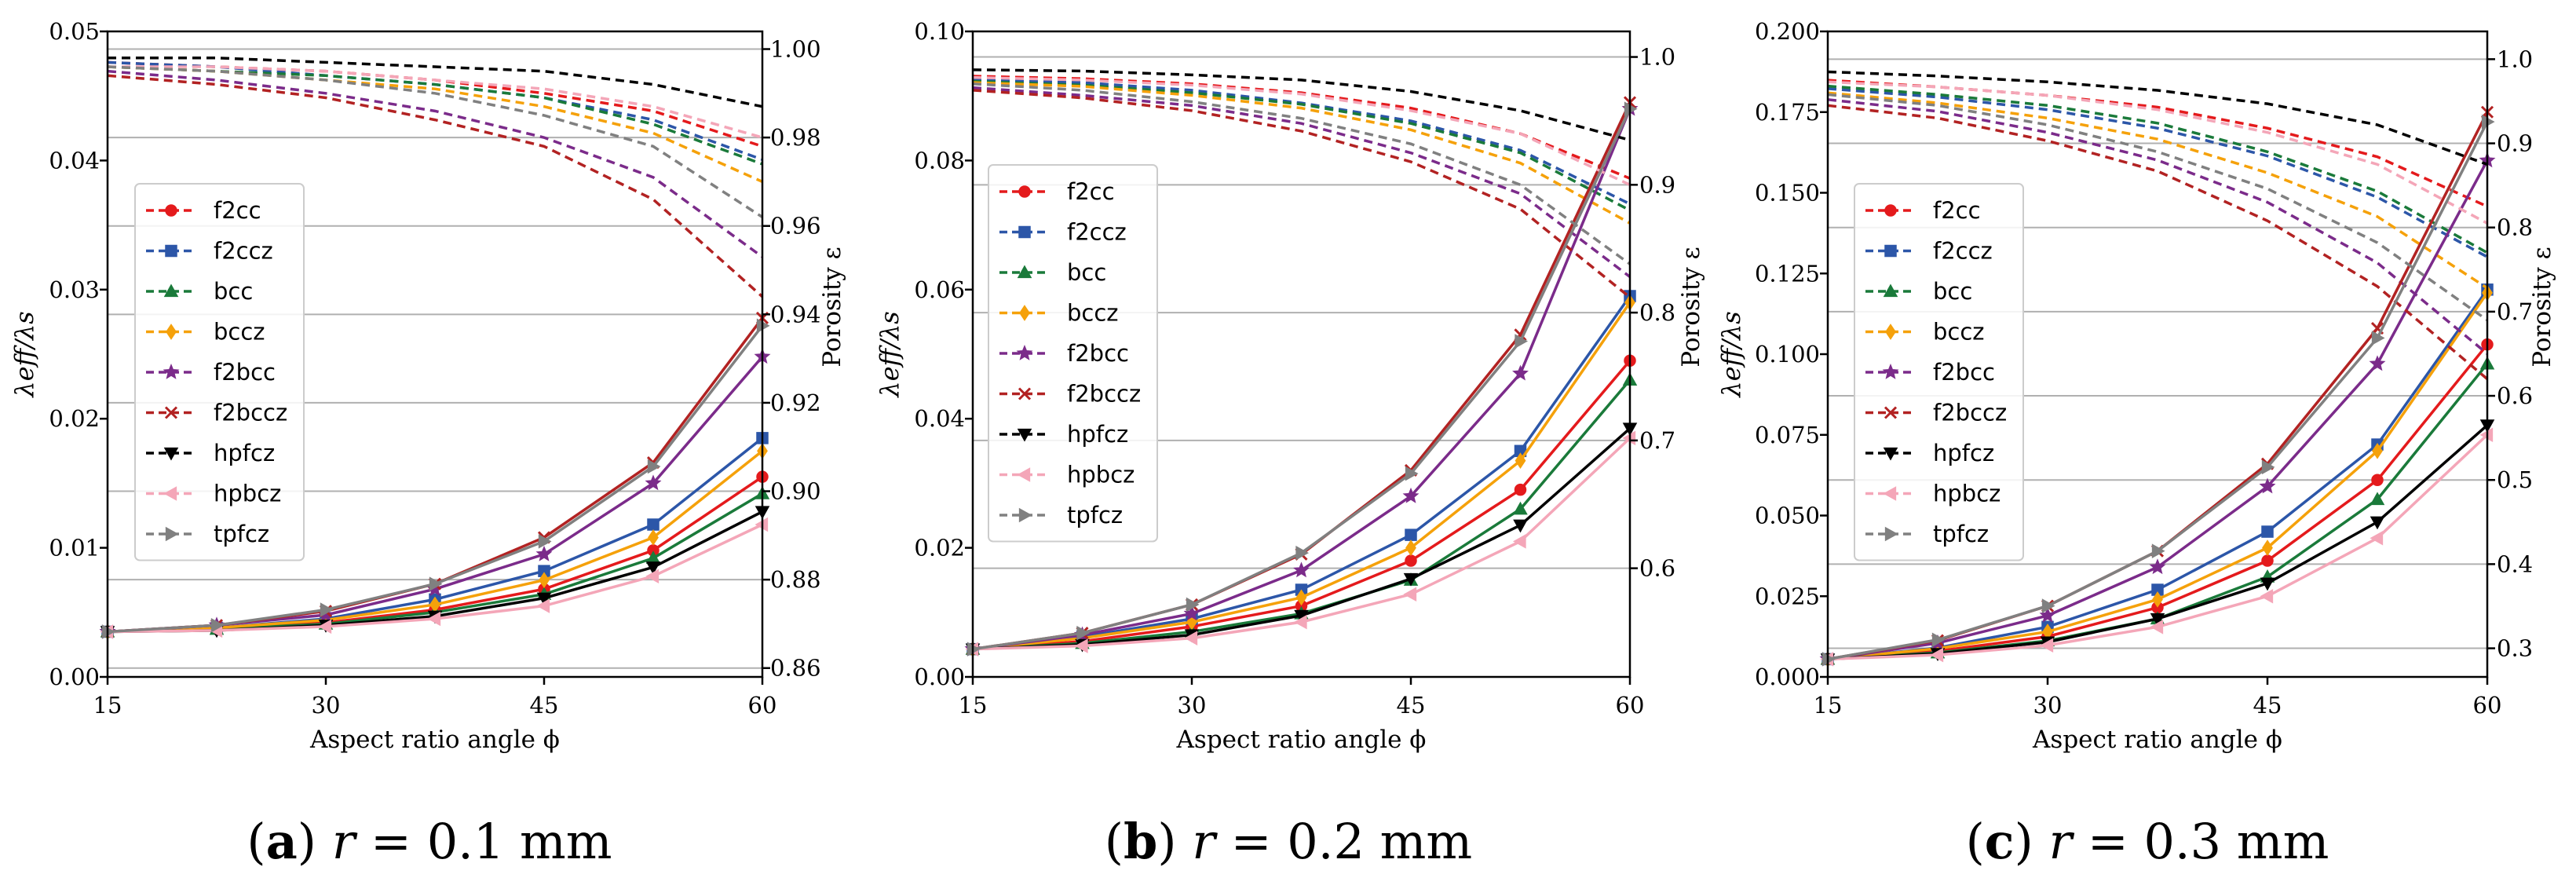 The height and width of the screenshot is (896, 2576). What do you see at coordinates (1787, 112) in the screenshot?
I see `y-tick-label: 0.175` at bounding box center [1787, 112].